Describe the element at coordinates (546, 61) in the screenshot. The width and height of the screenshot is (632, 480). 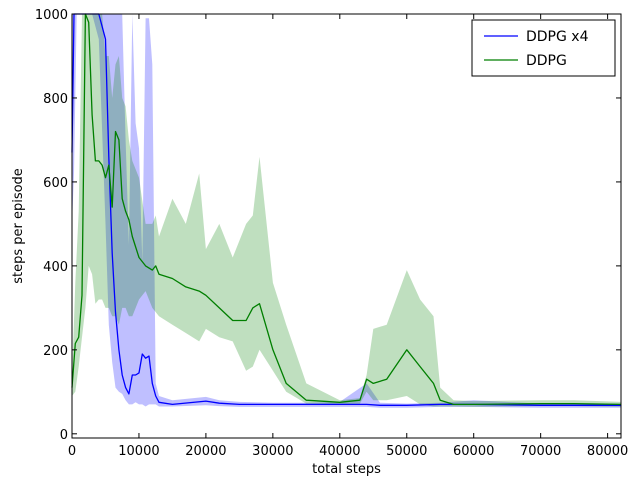
I see `legend-label-ddpg: DDPG` at that location.